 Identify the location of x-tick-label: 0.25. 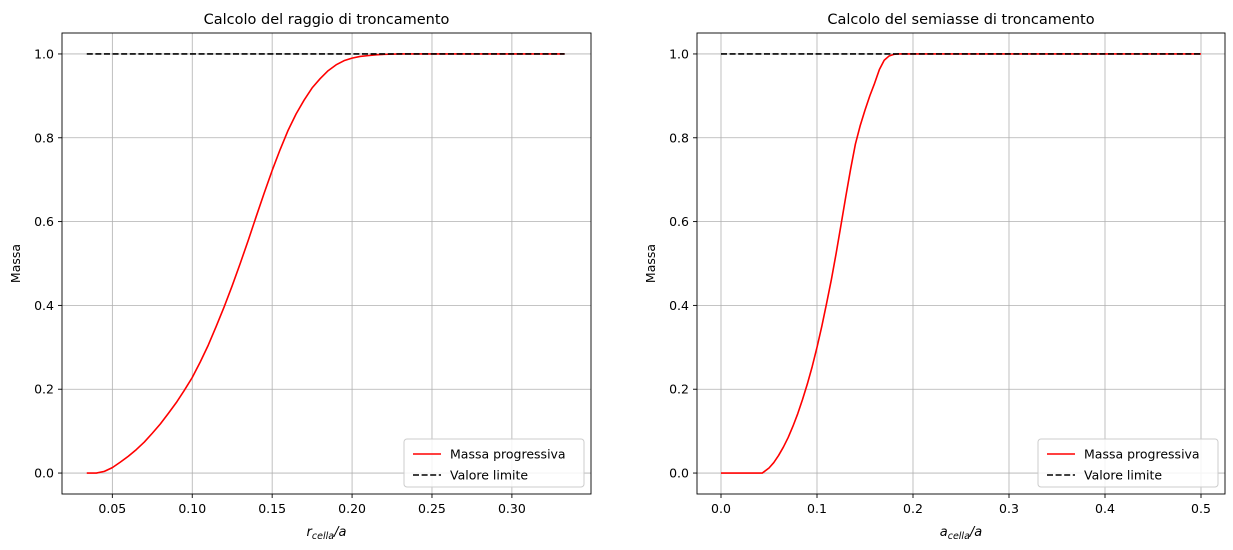
(432, 508).